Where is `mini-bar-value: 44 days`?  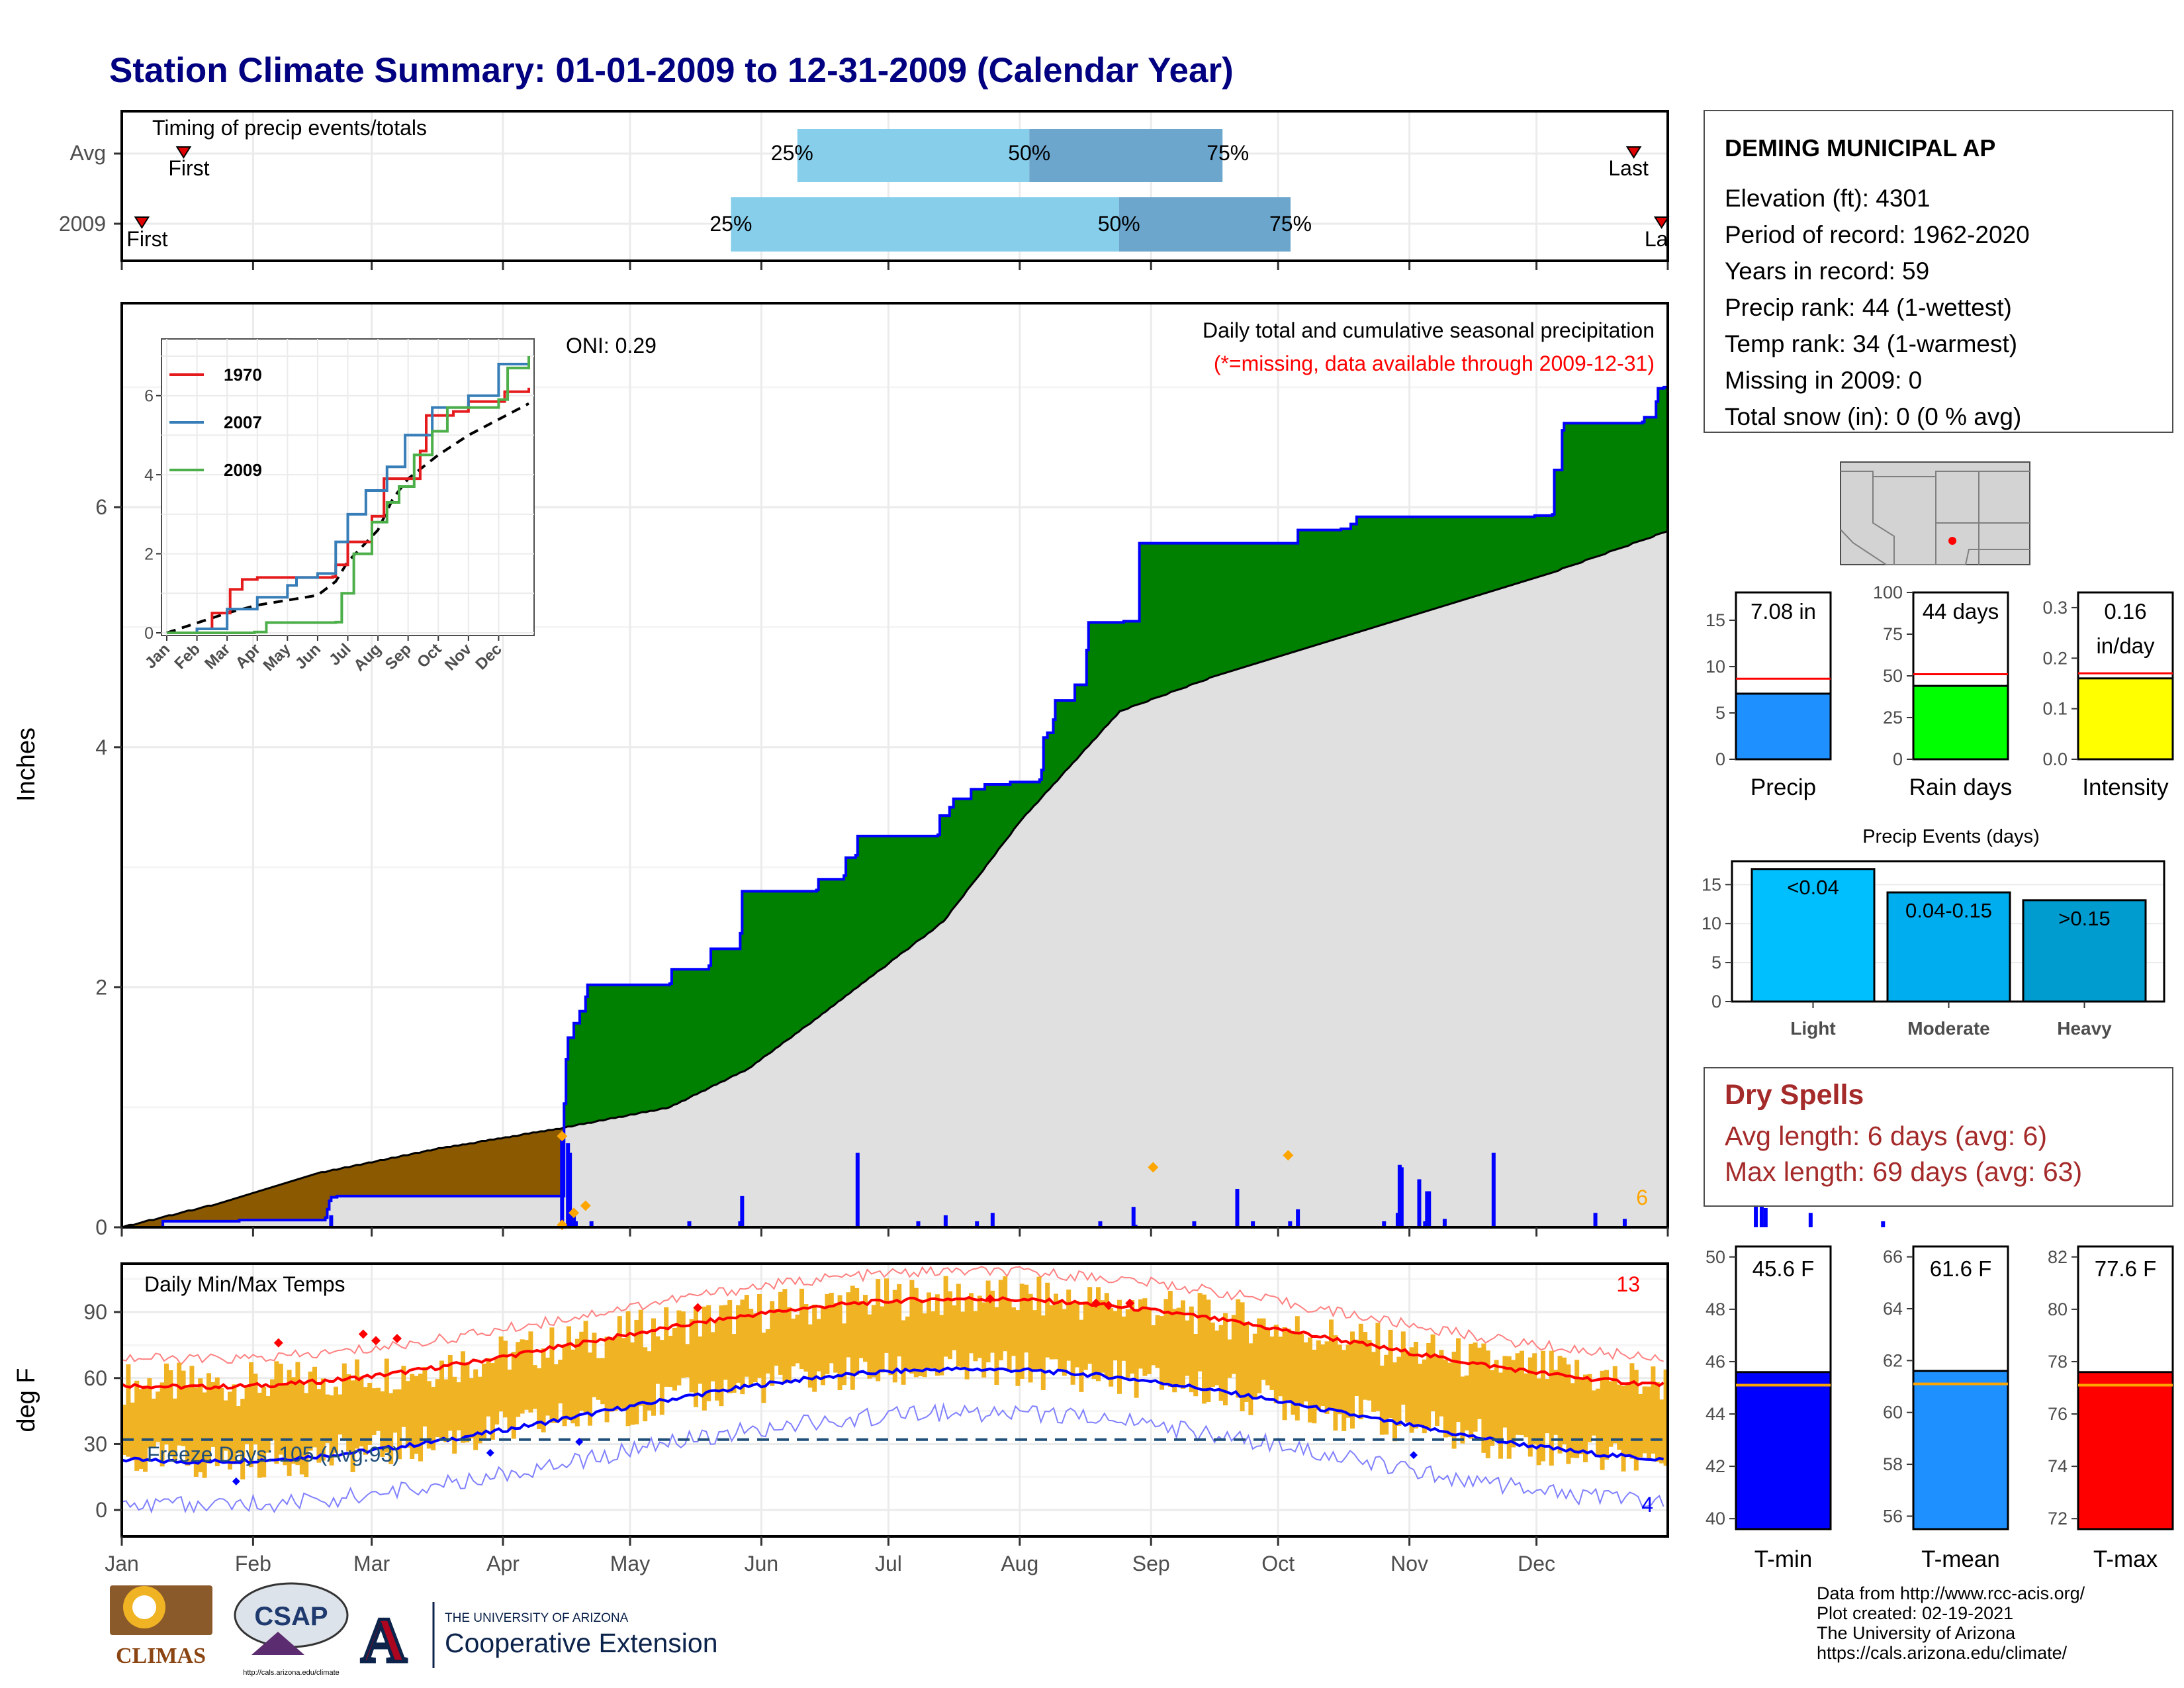
mini-bar-value: 44 days is located at coordinates (1961, 611).